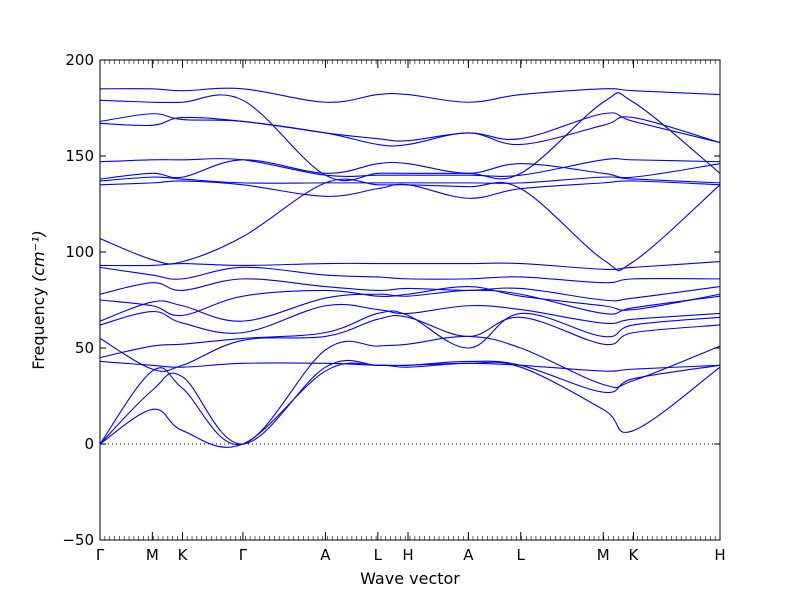 Image resolution: width=800 pixels, height=600 pixels. Describe the element at coordinates (79, 252) in the screenshot. I see `y-tick-label: 100` at that location.